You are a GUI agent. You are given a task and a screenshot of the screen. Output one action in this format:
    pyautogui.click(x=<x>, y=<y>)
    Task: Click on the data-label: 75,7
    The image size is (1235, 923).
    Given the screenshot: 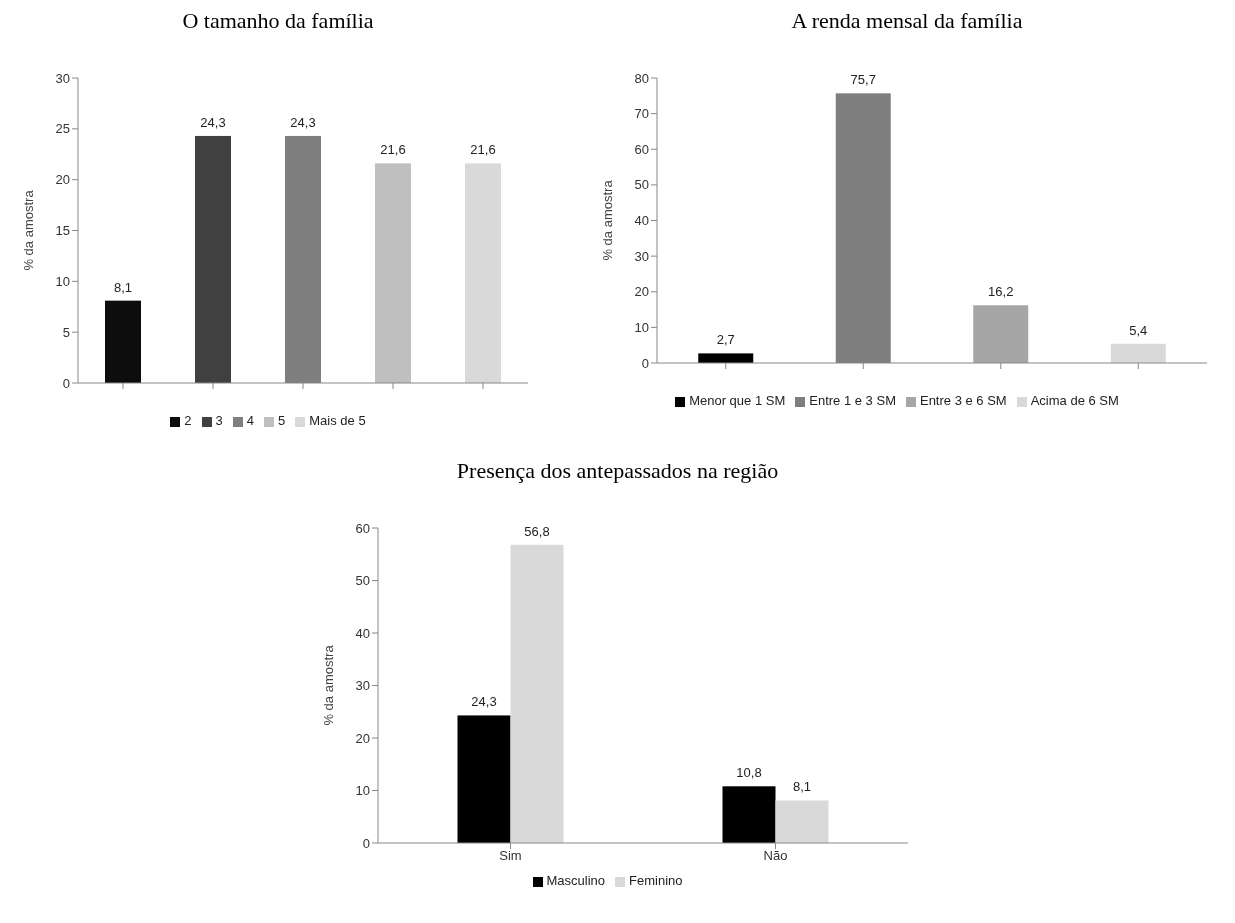 What is the action you would take?
    pyautogui.click(x=863, y=80)
    